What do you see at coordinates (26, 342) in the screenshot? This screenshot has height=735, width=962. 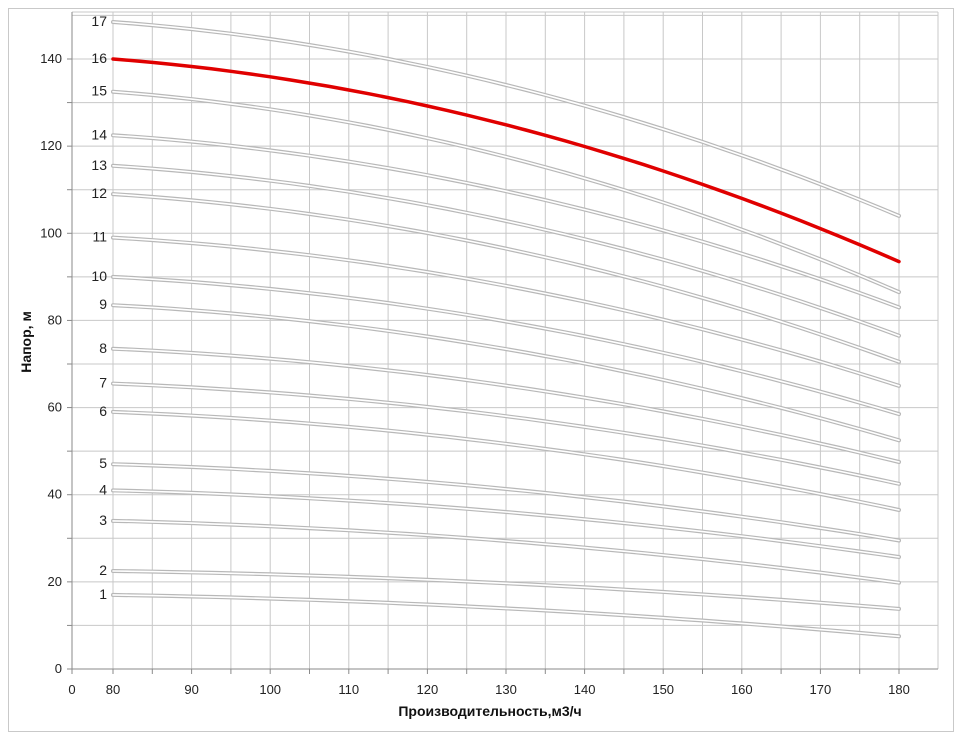 I see `y-axis-title: Напор, м` at bounding box center [26, 342].